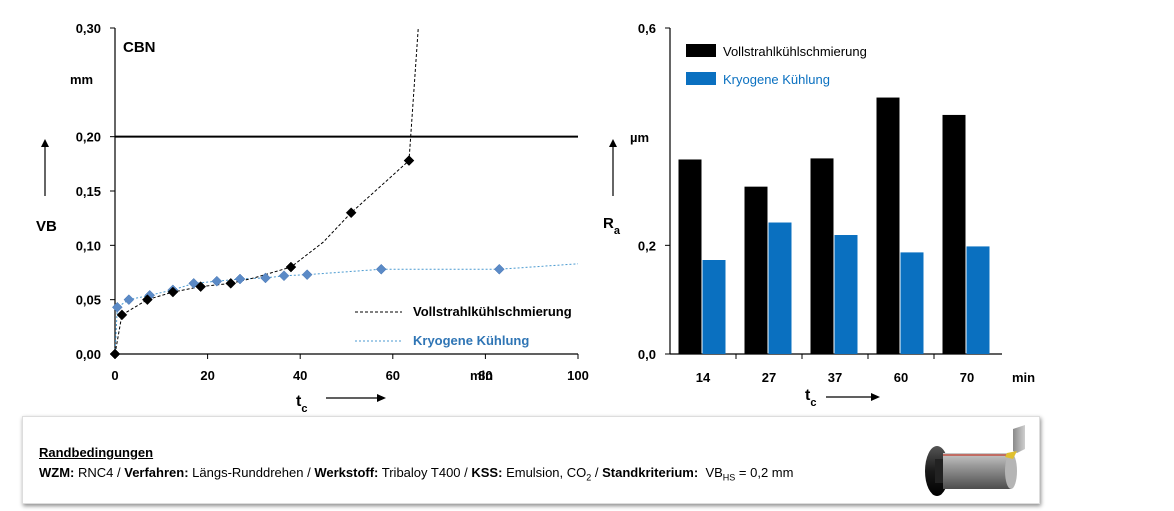  Describe the element at coordinates (139, 47) in the screenshot. I see `chart-label: CBN` at that location.